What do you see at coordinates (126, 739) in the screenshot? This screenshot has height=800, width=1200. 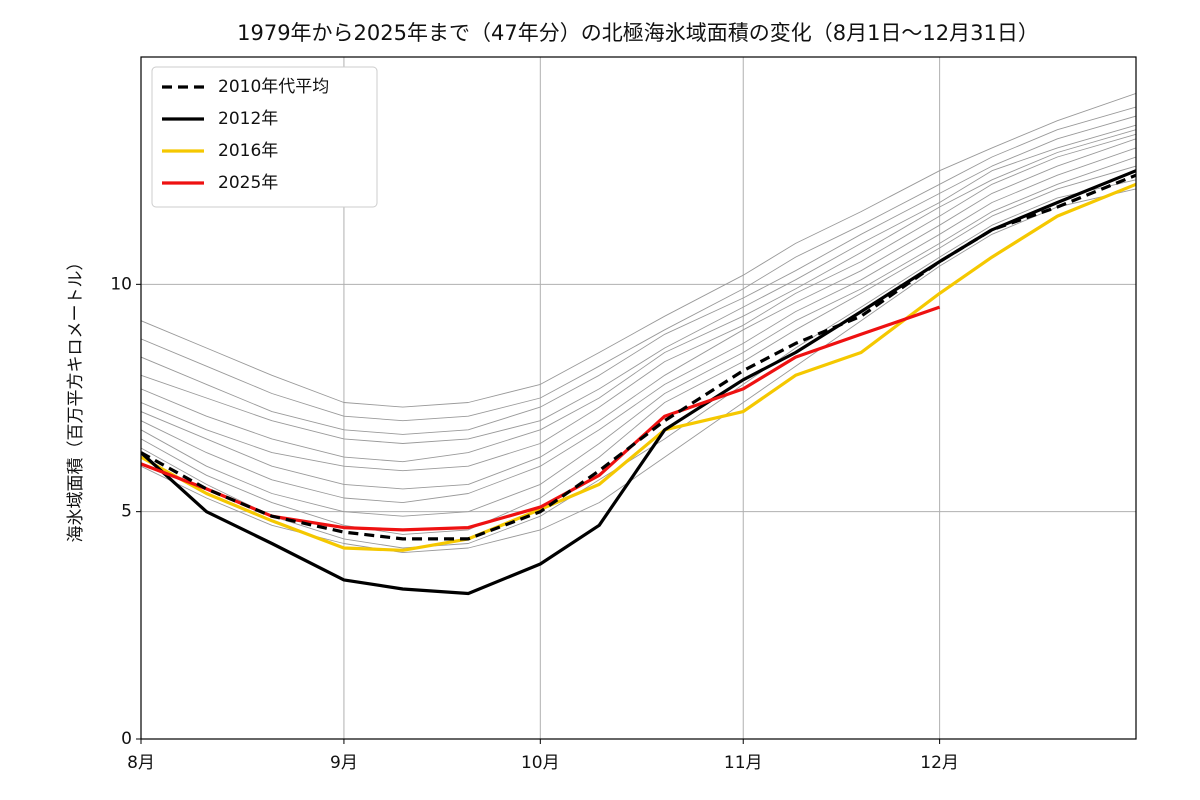 I see `y-tick-label: 0` at bounding box center [126, 739].